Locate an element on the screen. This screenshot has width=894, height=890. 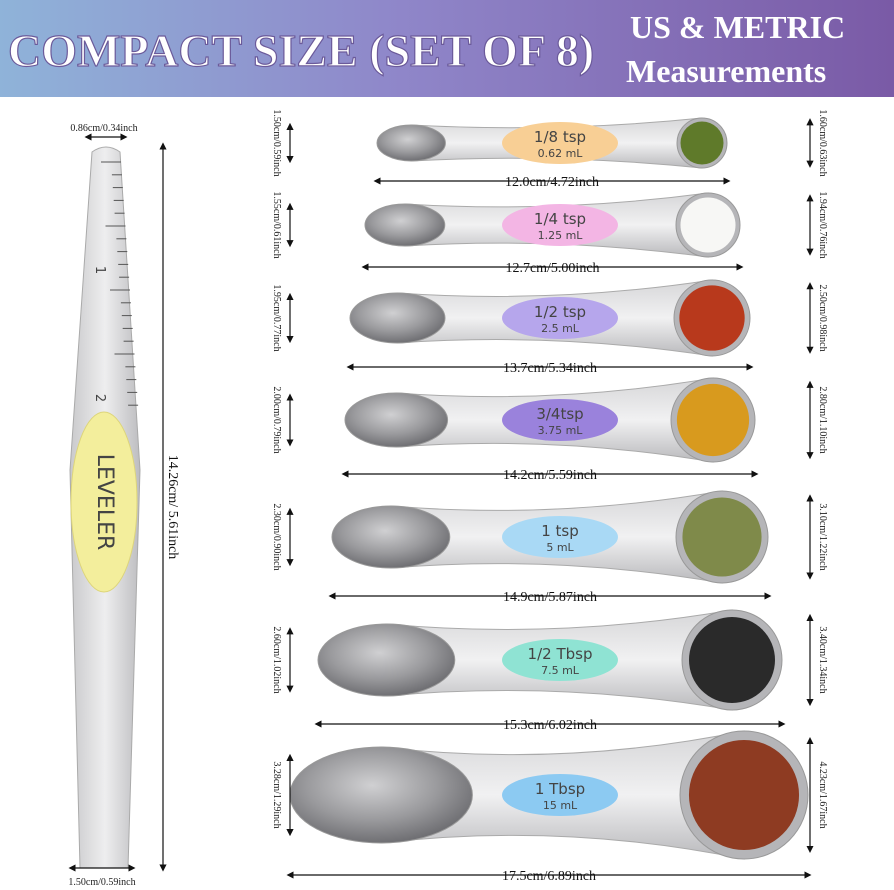
spoon-volume: 15 mL is located at coordinates (560, 805).